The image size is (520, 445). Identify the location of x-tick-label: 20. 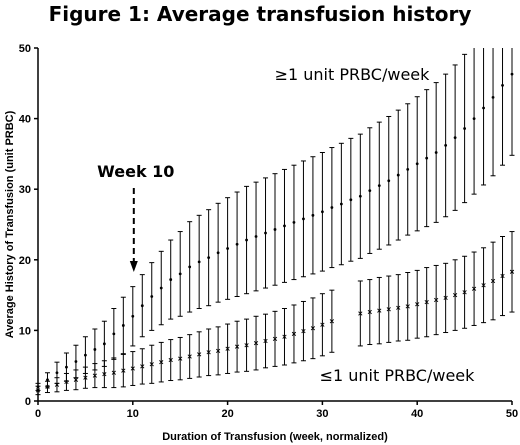
(227, 414).